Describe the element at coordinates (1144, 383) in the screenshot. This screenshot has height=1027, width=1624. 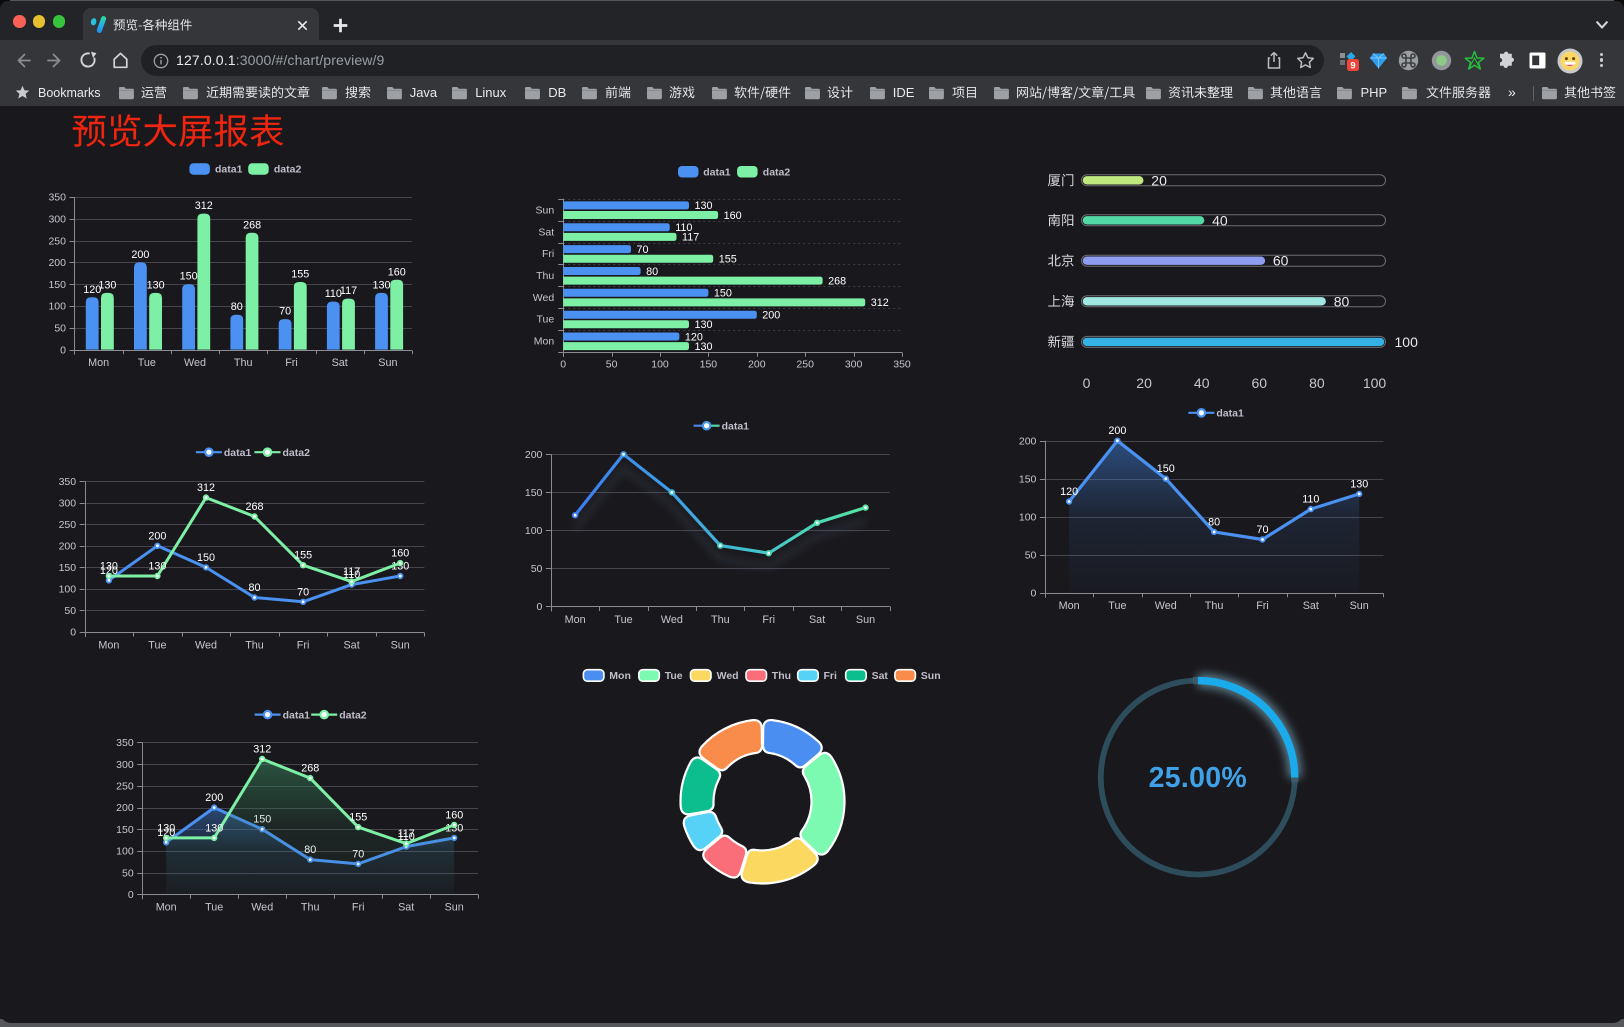
I see `svg-text: 20` at that location.